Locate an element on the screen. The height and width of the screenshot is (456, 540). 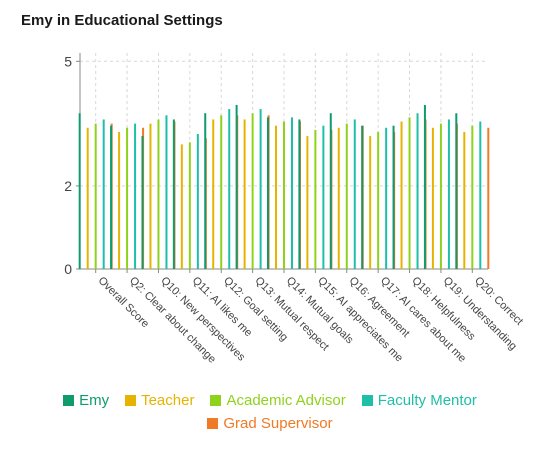
y-tick-label: 2 is located at coordinates (68, 186).